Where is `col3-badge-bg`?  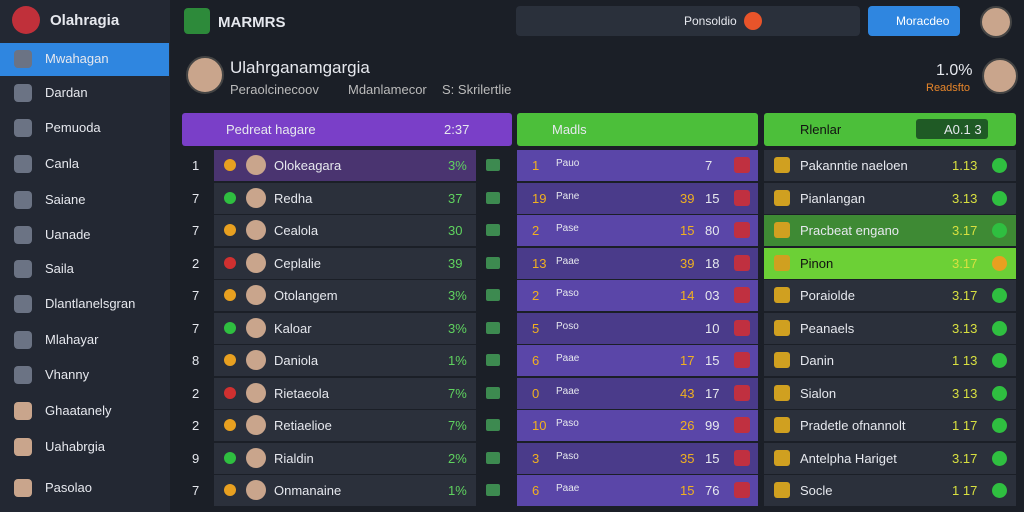 col3-badge-bg is located at coordinates (952, 129).